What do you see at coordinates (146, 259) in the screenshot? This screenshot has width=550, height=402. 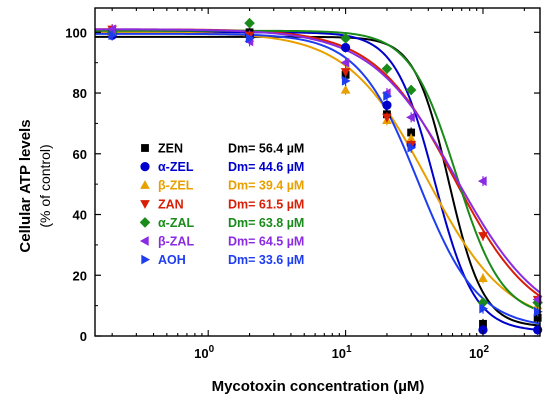 I see `legend-marker-aoh` at bounding box center [146, 259].